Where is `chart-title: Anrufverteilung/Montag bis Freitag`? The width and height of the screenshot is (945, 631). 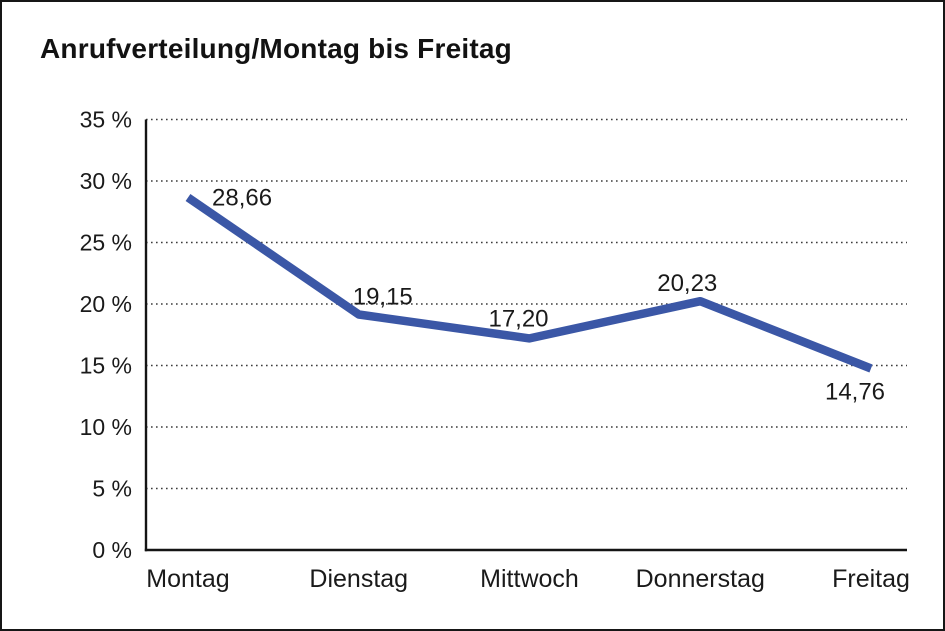 chart-title: Anrufverteilung/Montag bis Freitag is located at coordinates (276, 48).